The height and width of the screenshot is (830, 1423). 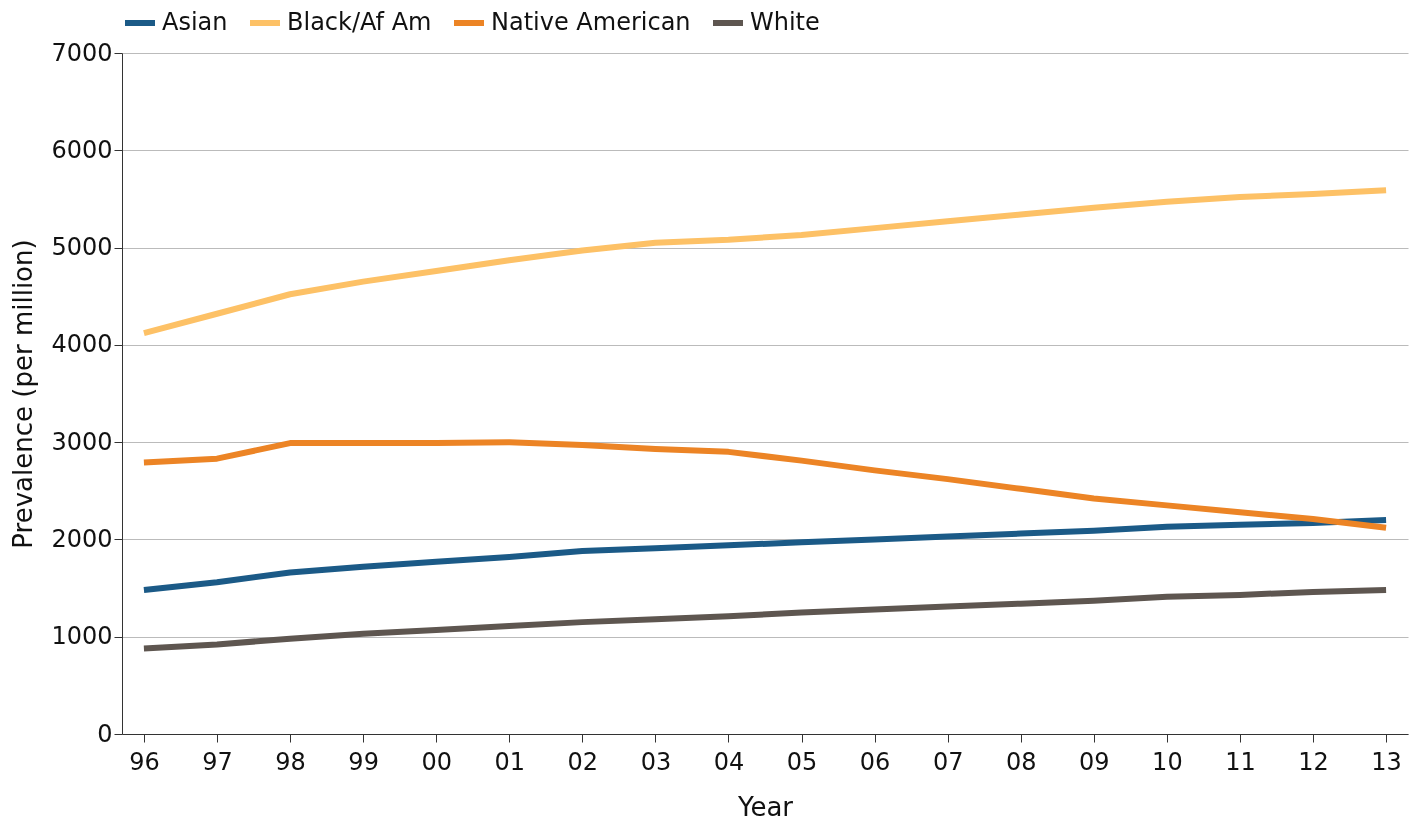 What do you see at coordinates (144, 761) in the screenshot?
I see `x-tick-label: 96` at bounding box center [144, 761].